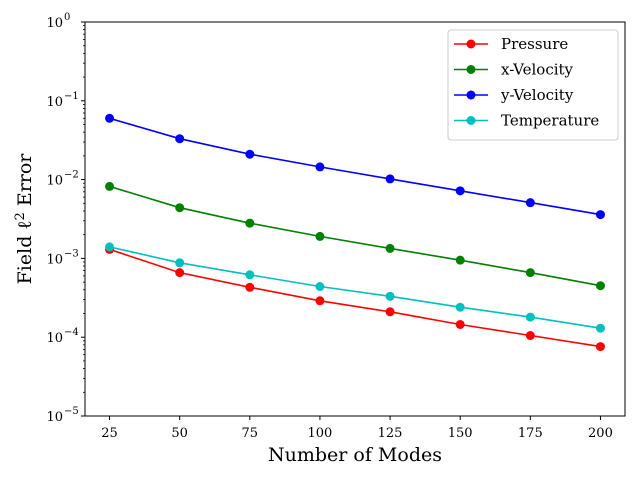 The image size is (640, 480). What do you see at coordinates (71, 253) in the screenshot?
I see `y-tick-exponent: −3` at bounding box center [71, 253].